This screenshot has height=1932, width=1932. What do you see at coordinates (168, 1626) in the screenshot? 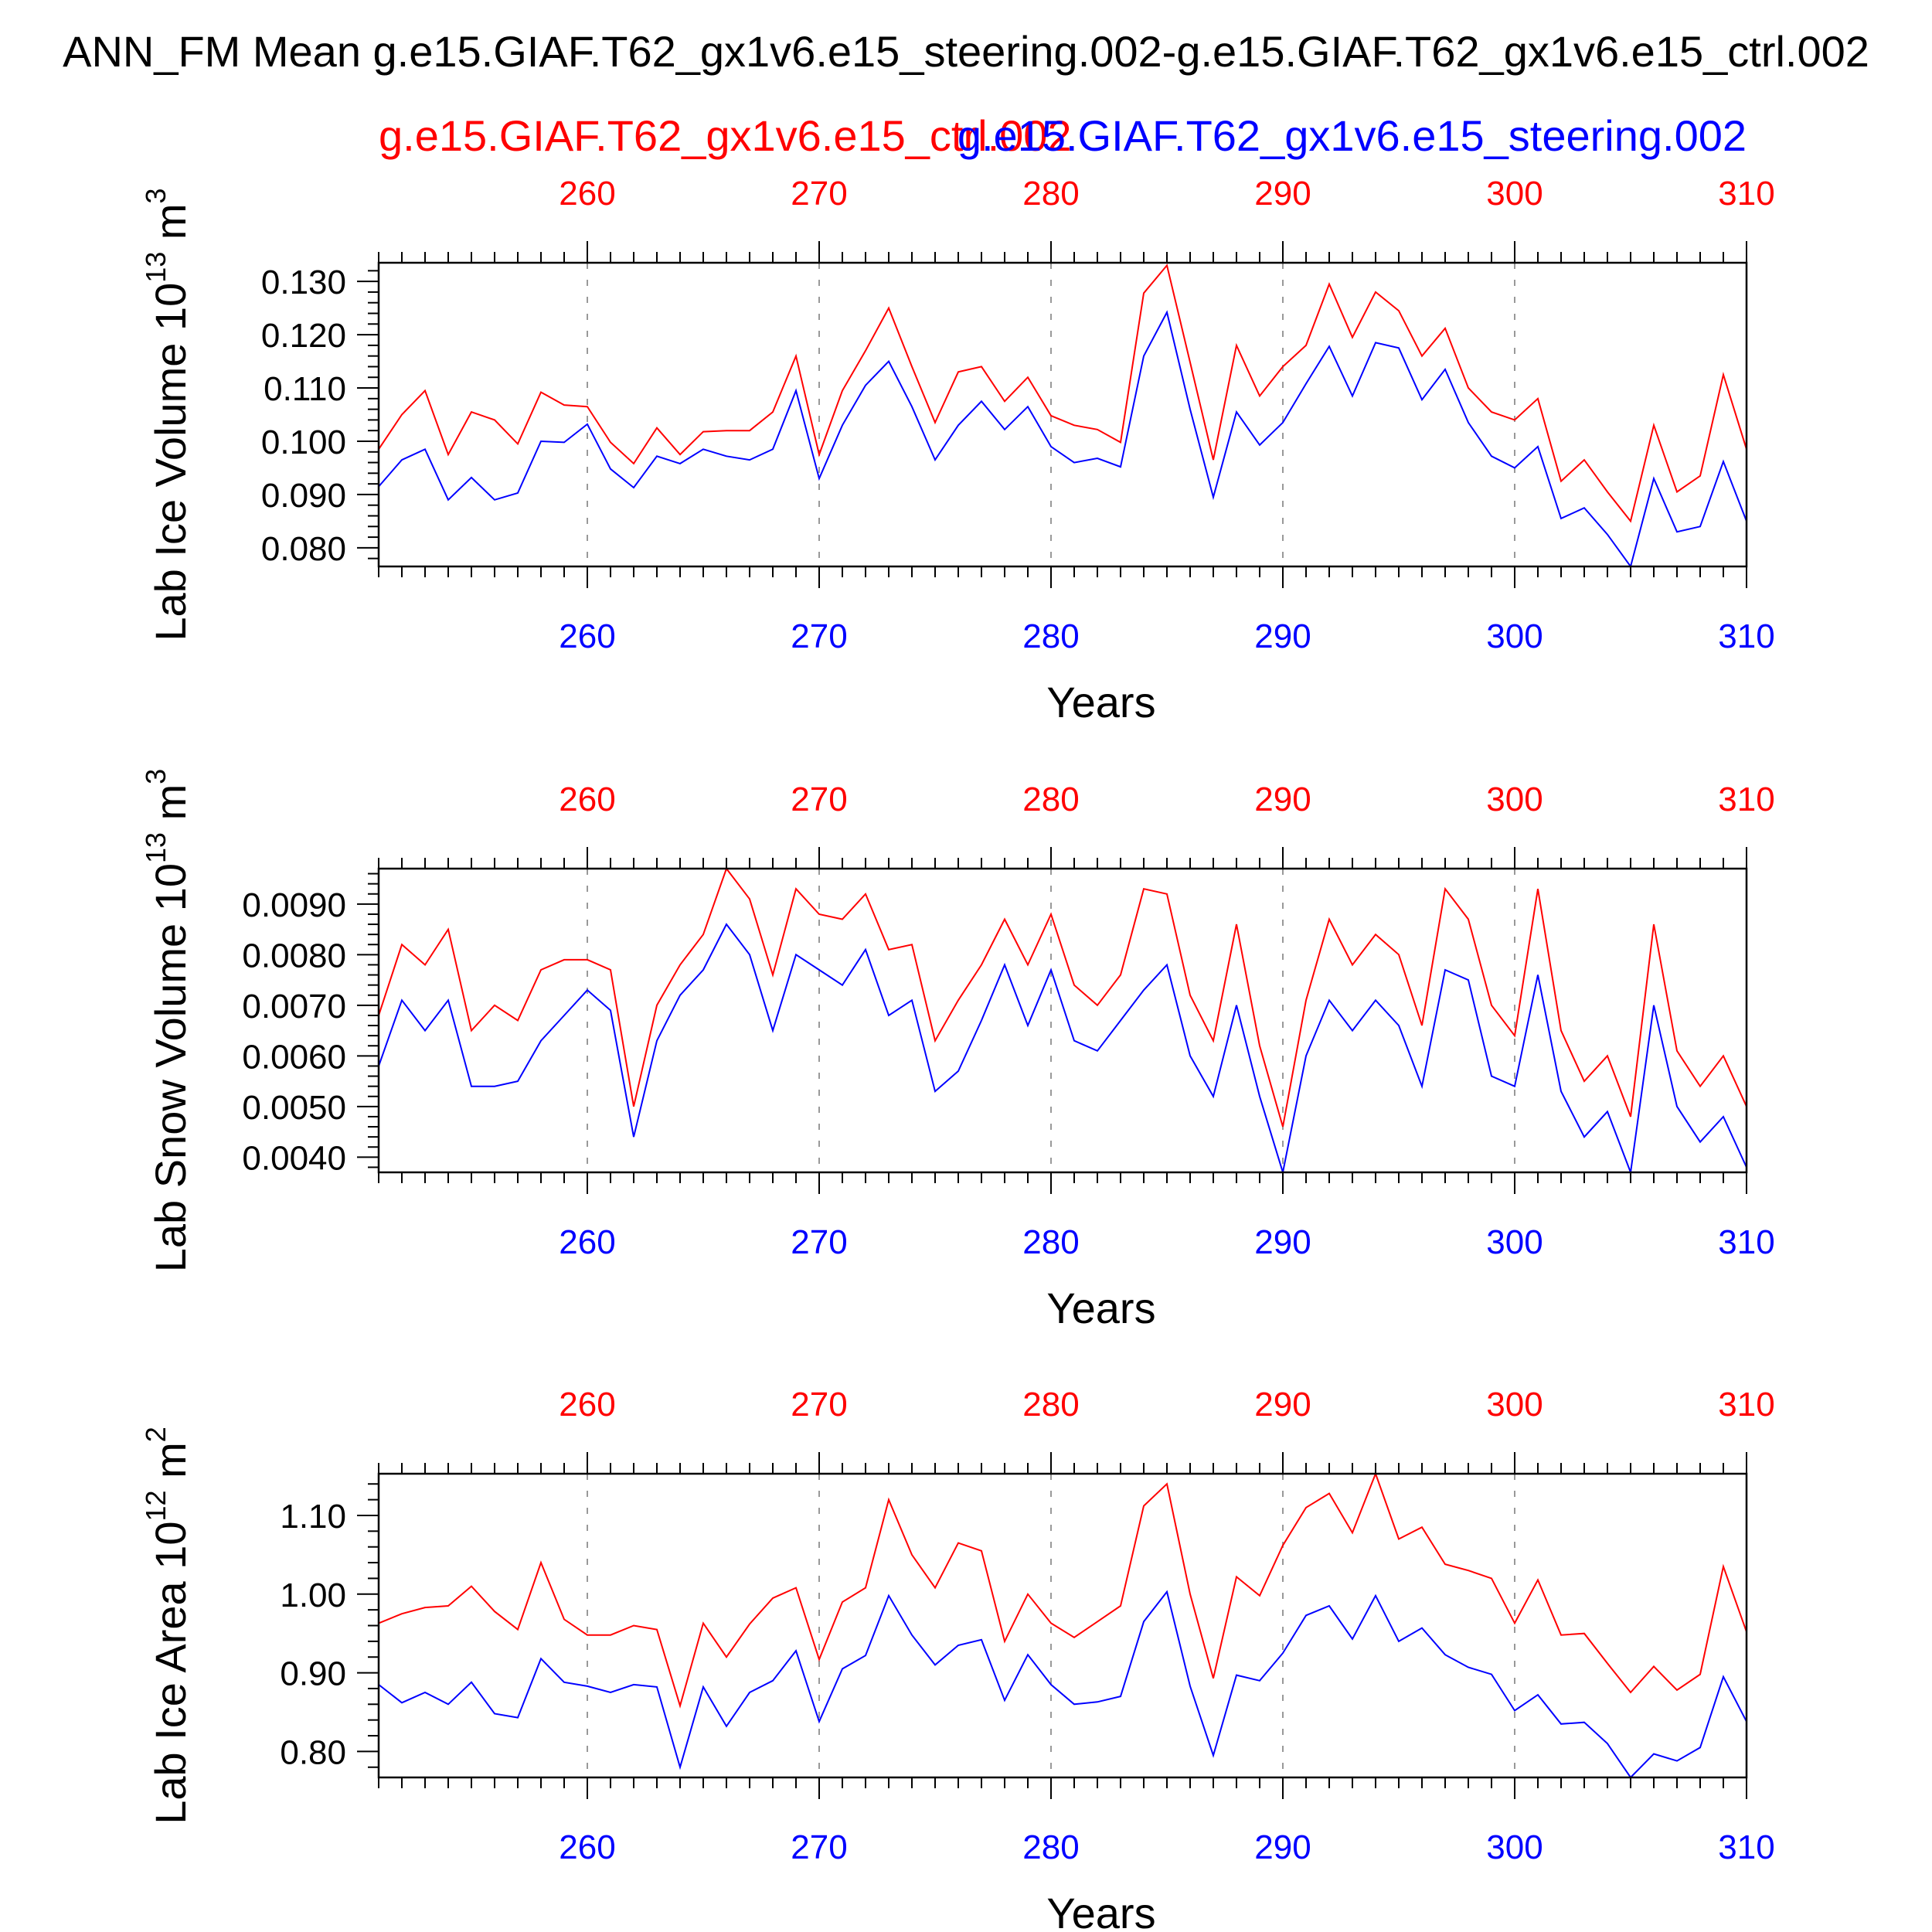
I see `y-axis-label: Lab Ice Area 1012 m2` at bounding box center [168, 1626].